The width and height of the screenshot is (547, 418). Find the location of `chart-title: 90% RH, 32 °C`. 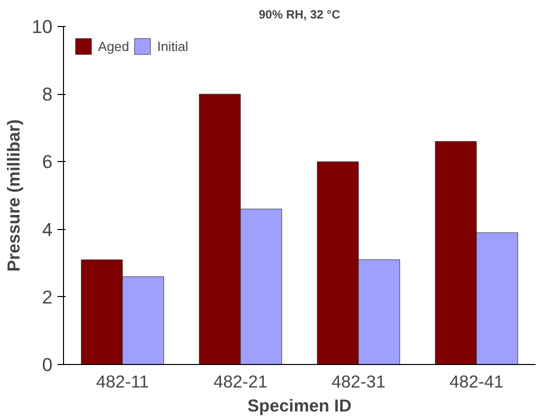

chart-title: 90% RH, 32 °C is located at coordinates (299, 15).